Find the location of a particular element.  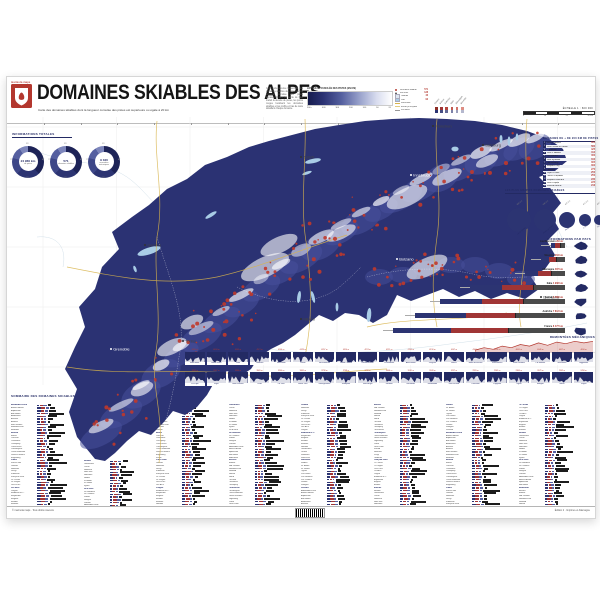

index-row: Val Thorens is located at coordinates (119, 494).